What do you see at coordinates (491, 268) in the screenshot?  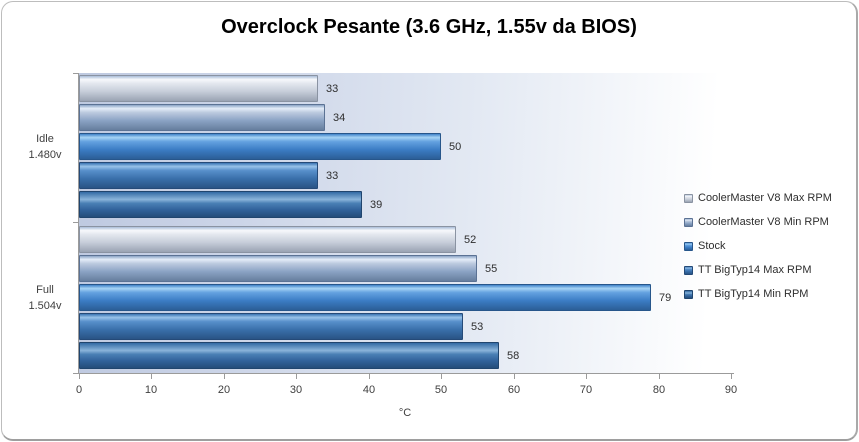 I see `bar-value-label: 55` at bounding box center [491, 268].